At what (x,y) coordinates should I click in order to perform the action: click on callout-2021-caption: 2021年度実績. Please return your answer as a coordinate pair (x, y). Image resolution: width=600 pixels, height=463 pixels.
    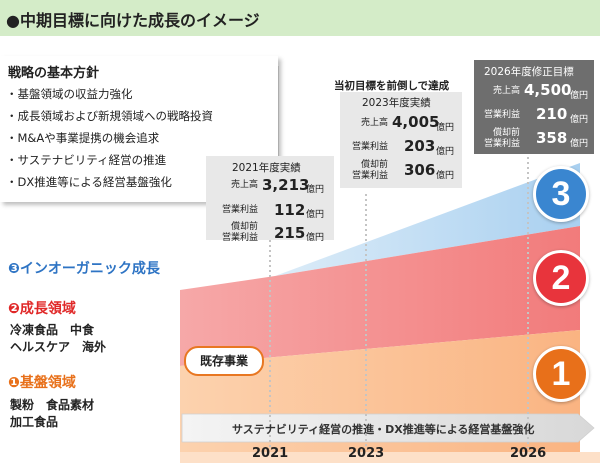
    Looking at the image, I should click on (266, 168).